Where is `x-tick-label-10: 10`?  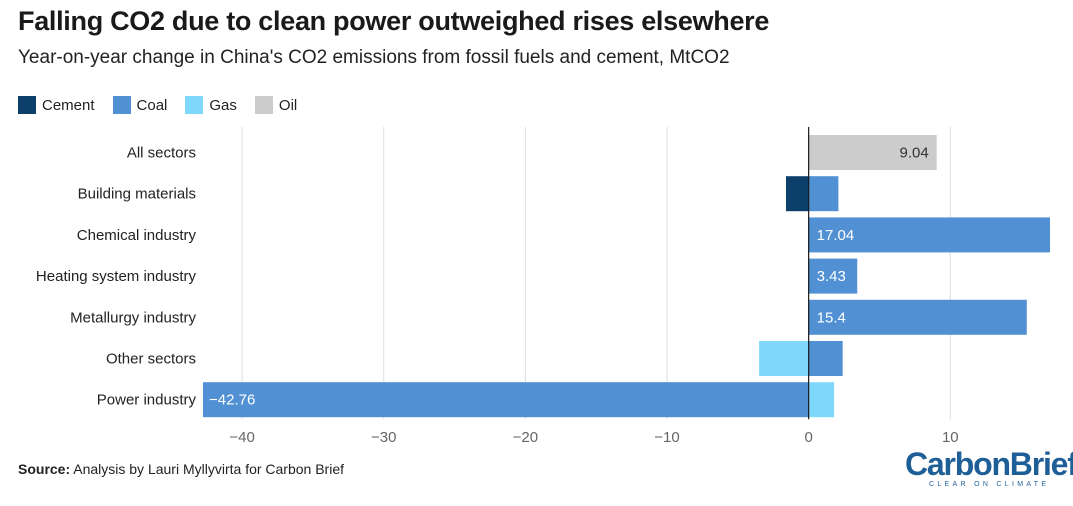
x-tick-label-10: 10 is located at coordinates (950, 437).